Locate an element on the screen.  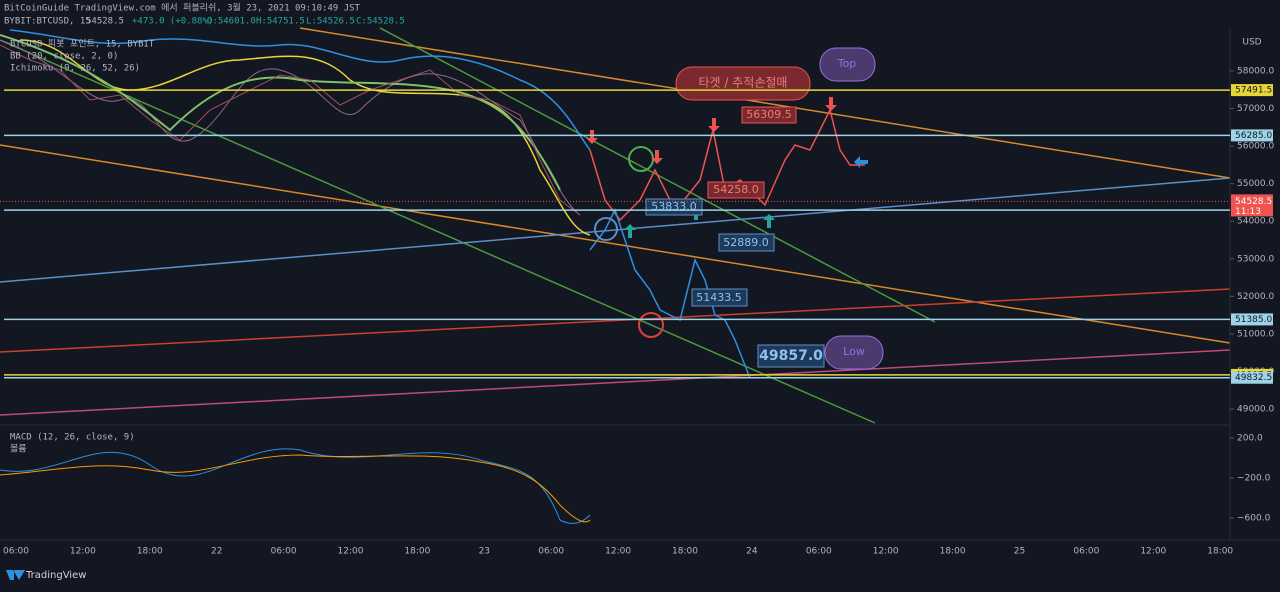
price-tick-label: 57000.0 is located at coordinates (1255, 109).